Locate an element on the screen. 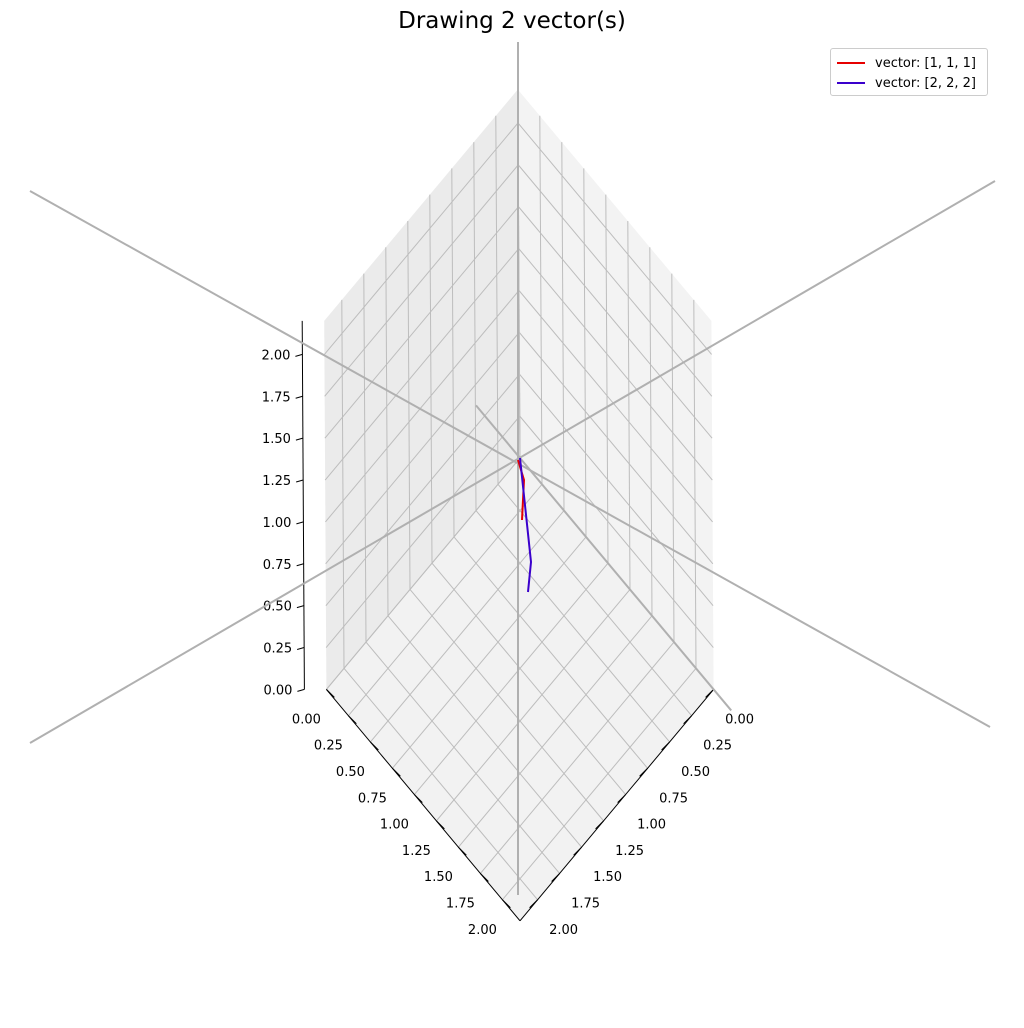 This screenshot has width=1024, height=1028. pane-left is located at coordinates (422, 389).